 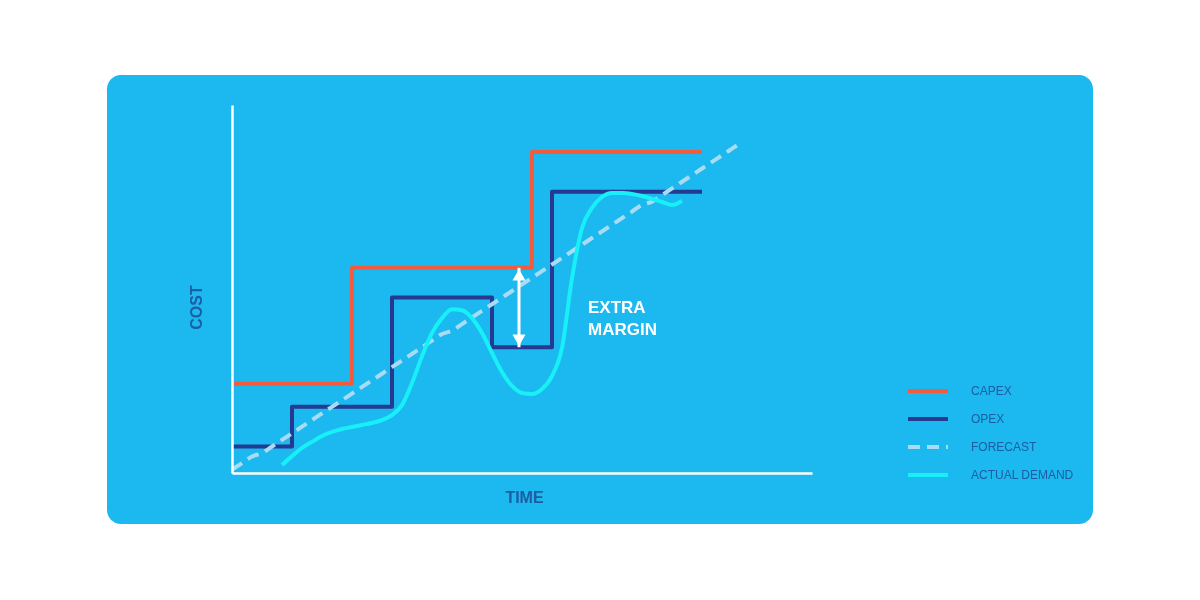 I want to click on legend-label: OPEX, so click(x=988, y=419).